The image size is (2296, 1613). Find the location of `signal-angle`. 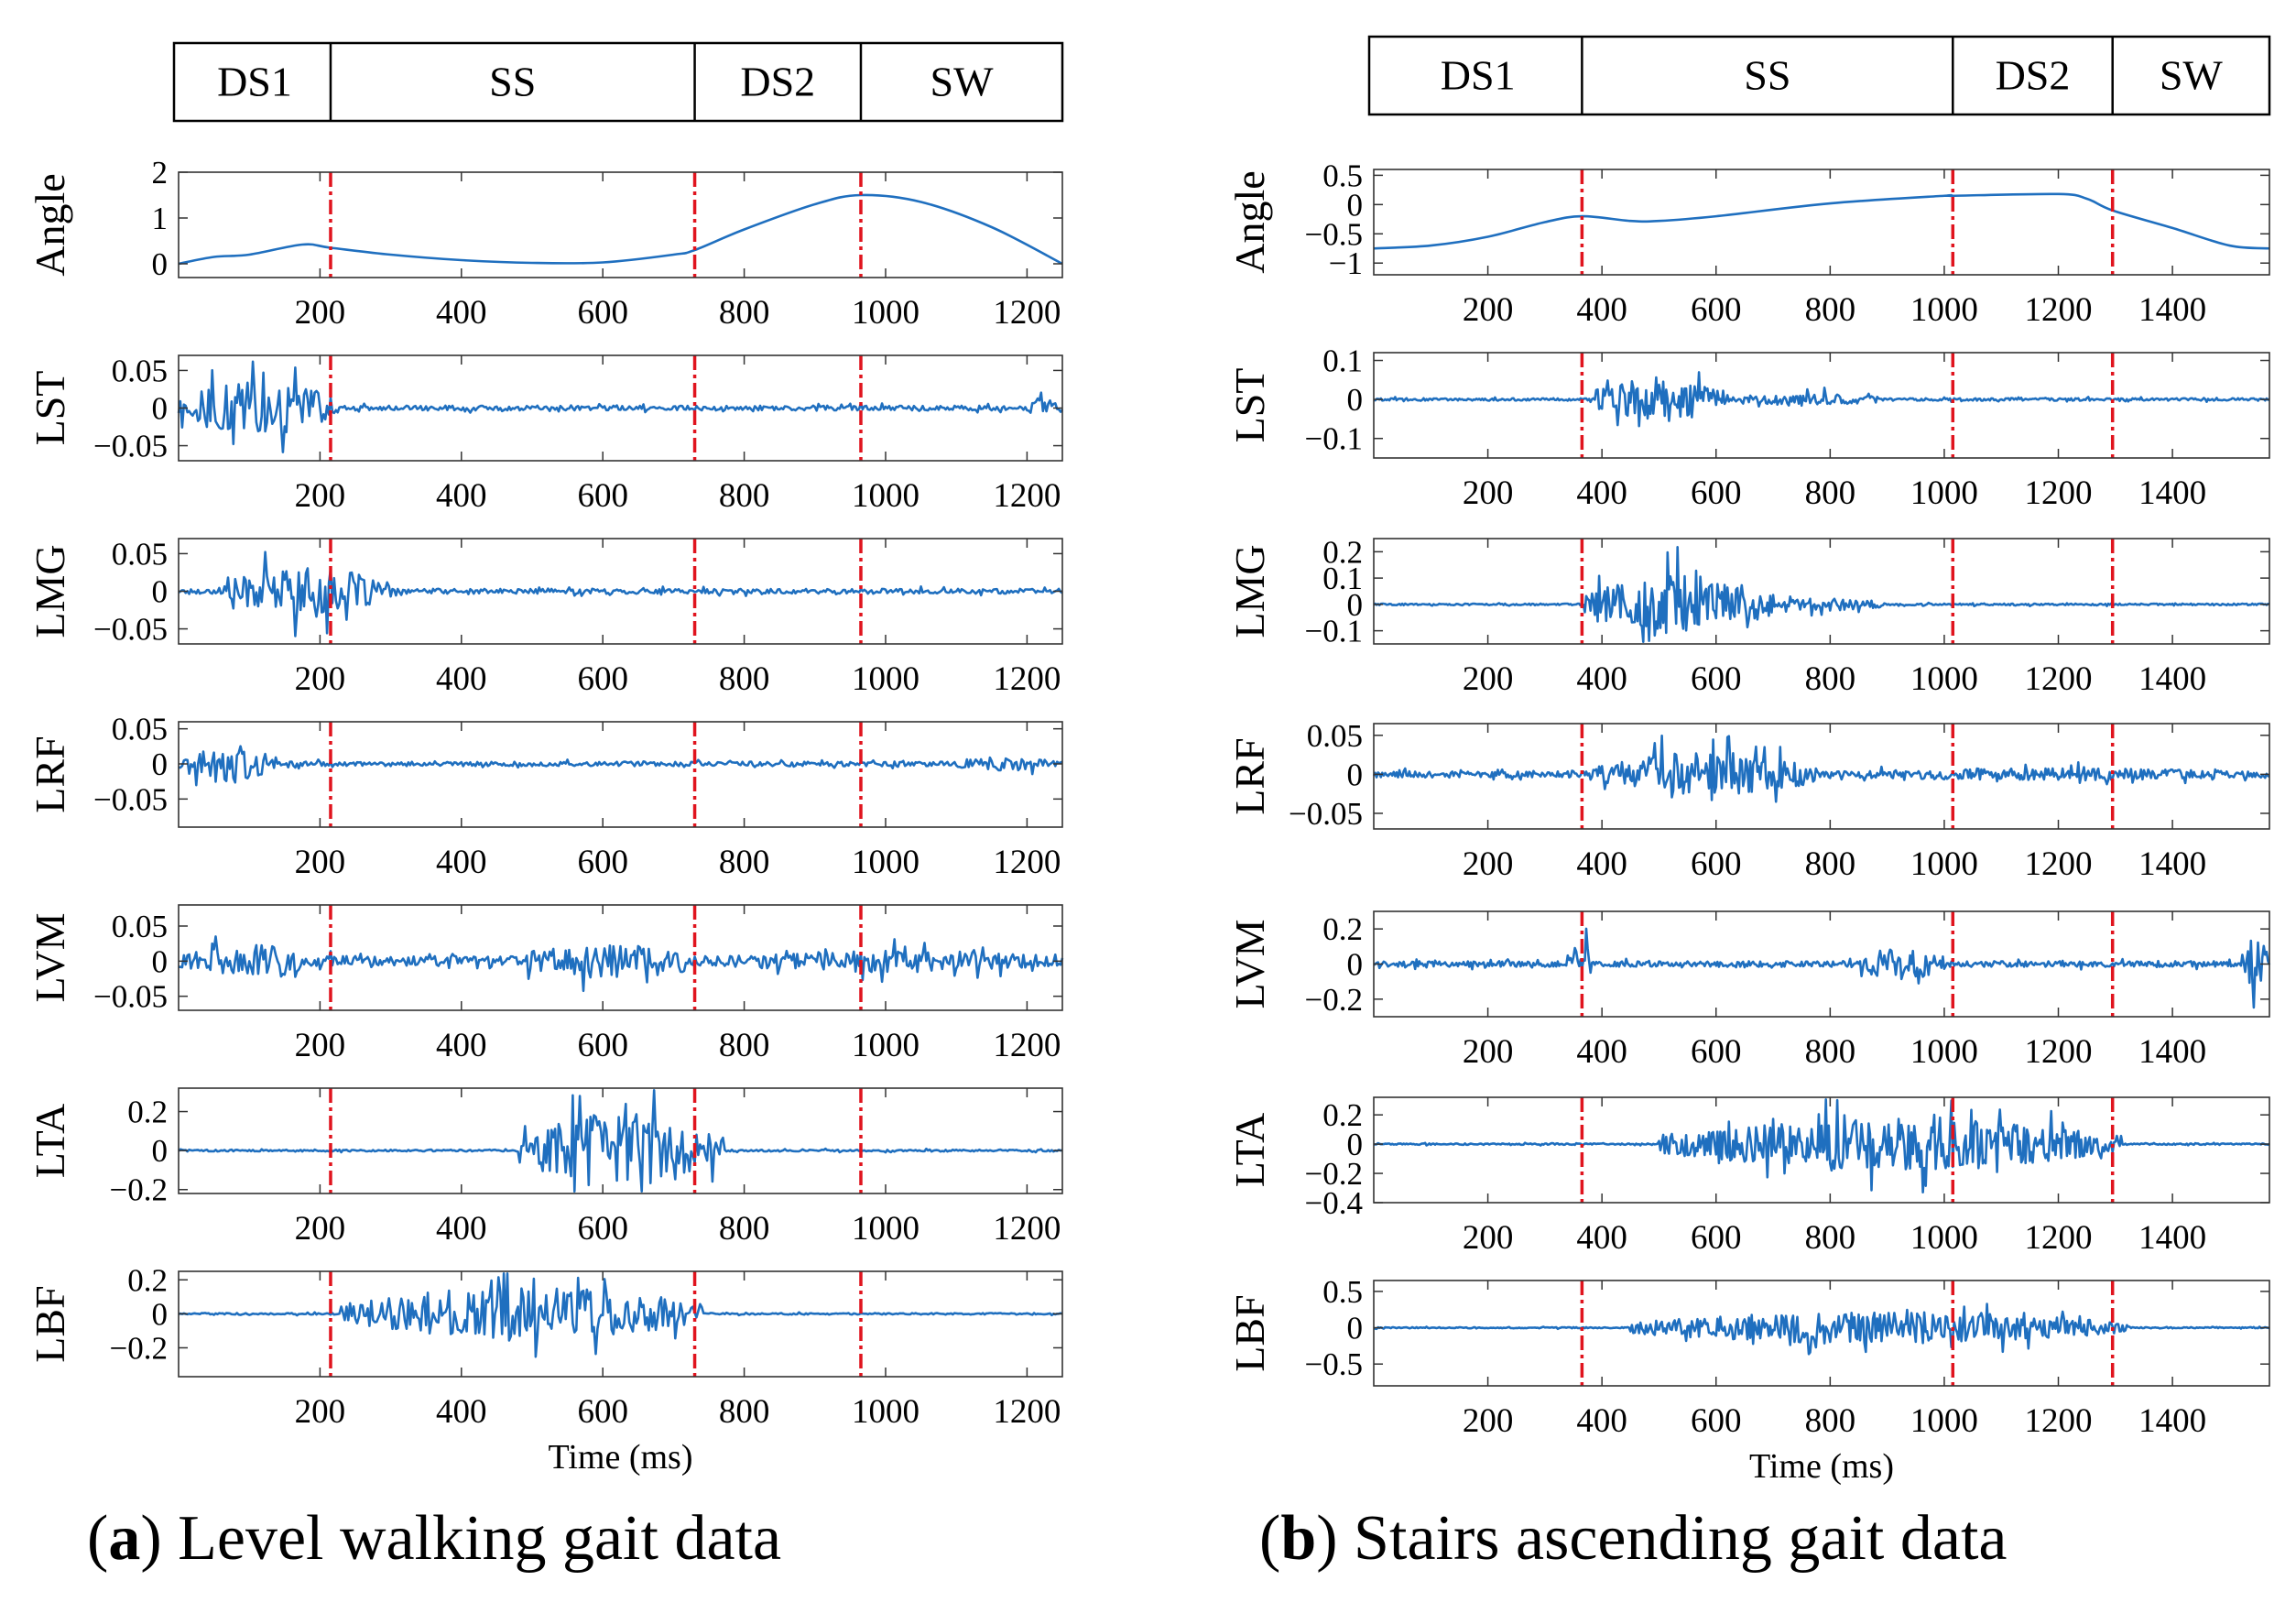

signal-angle is located at coordinates (1821, 221).